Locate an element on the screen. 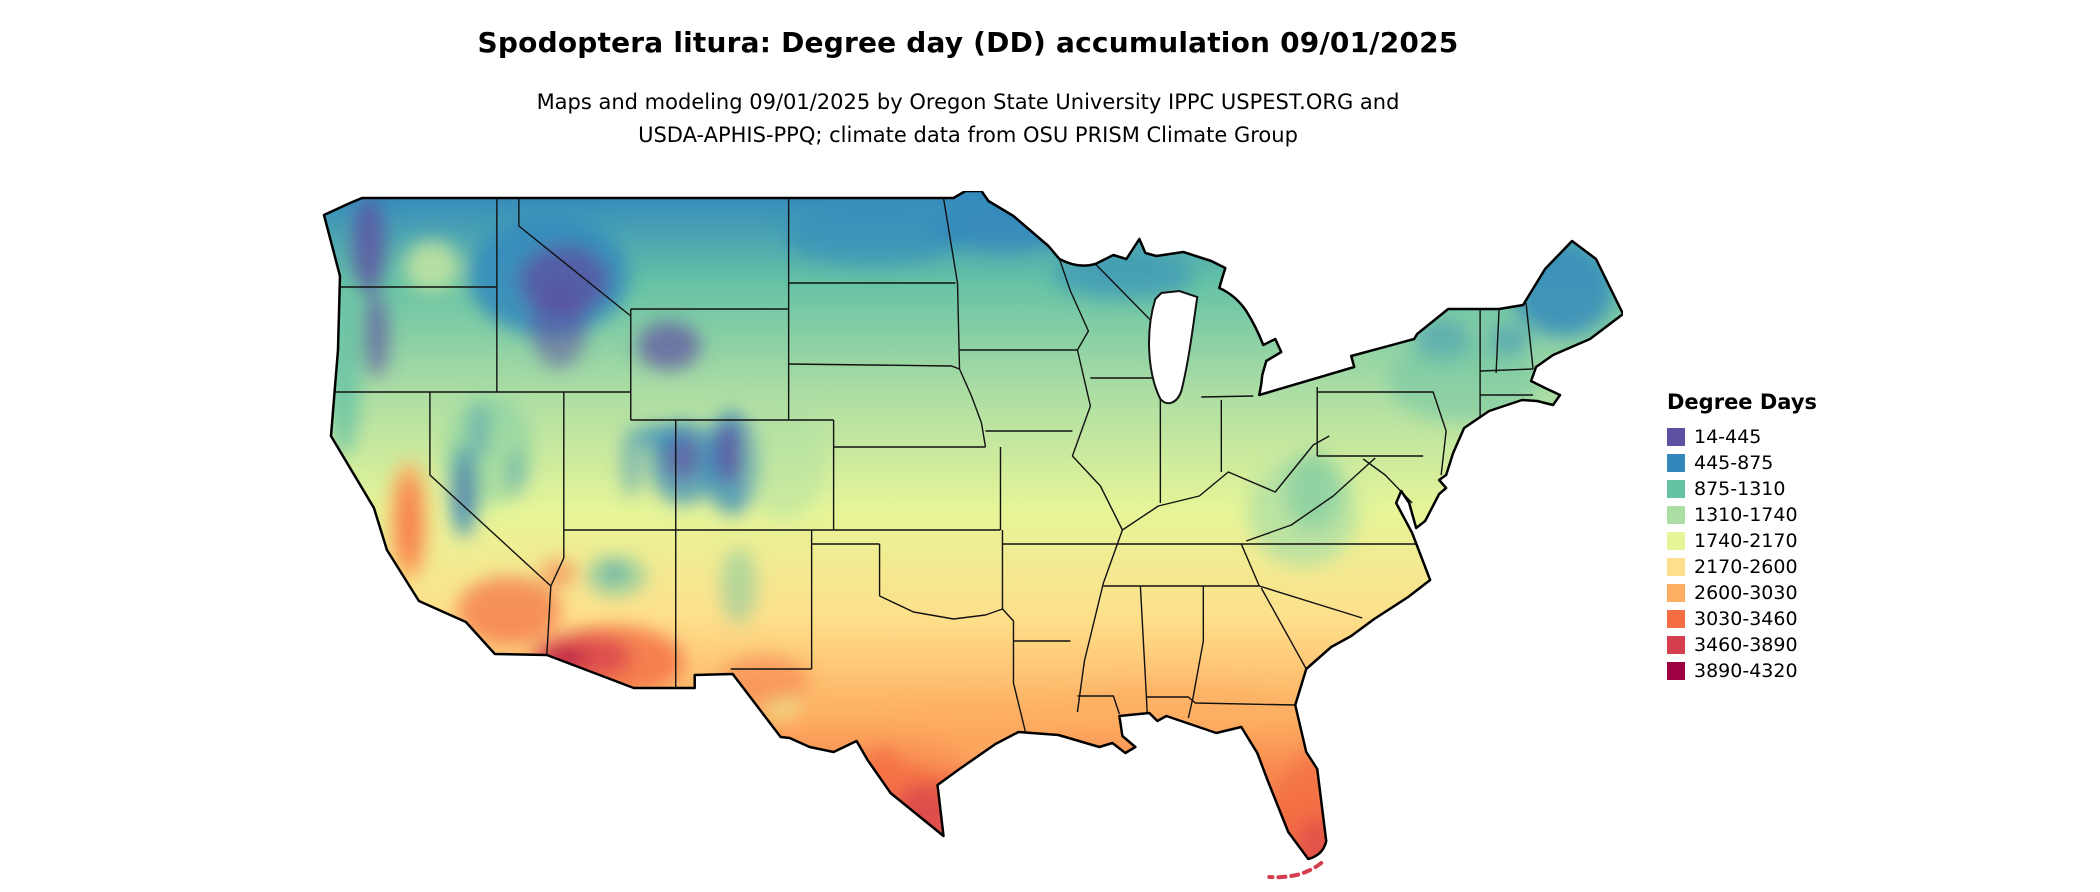 The width and height of the screenshot is (2100, 892). legend-entry: 1740-2170 is located at coordinates (1742, 541).